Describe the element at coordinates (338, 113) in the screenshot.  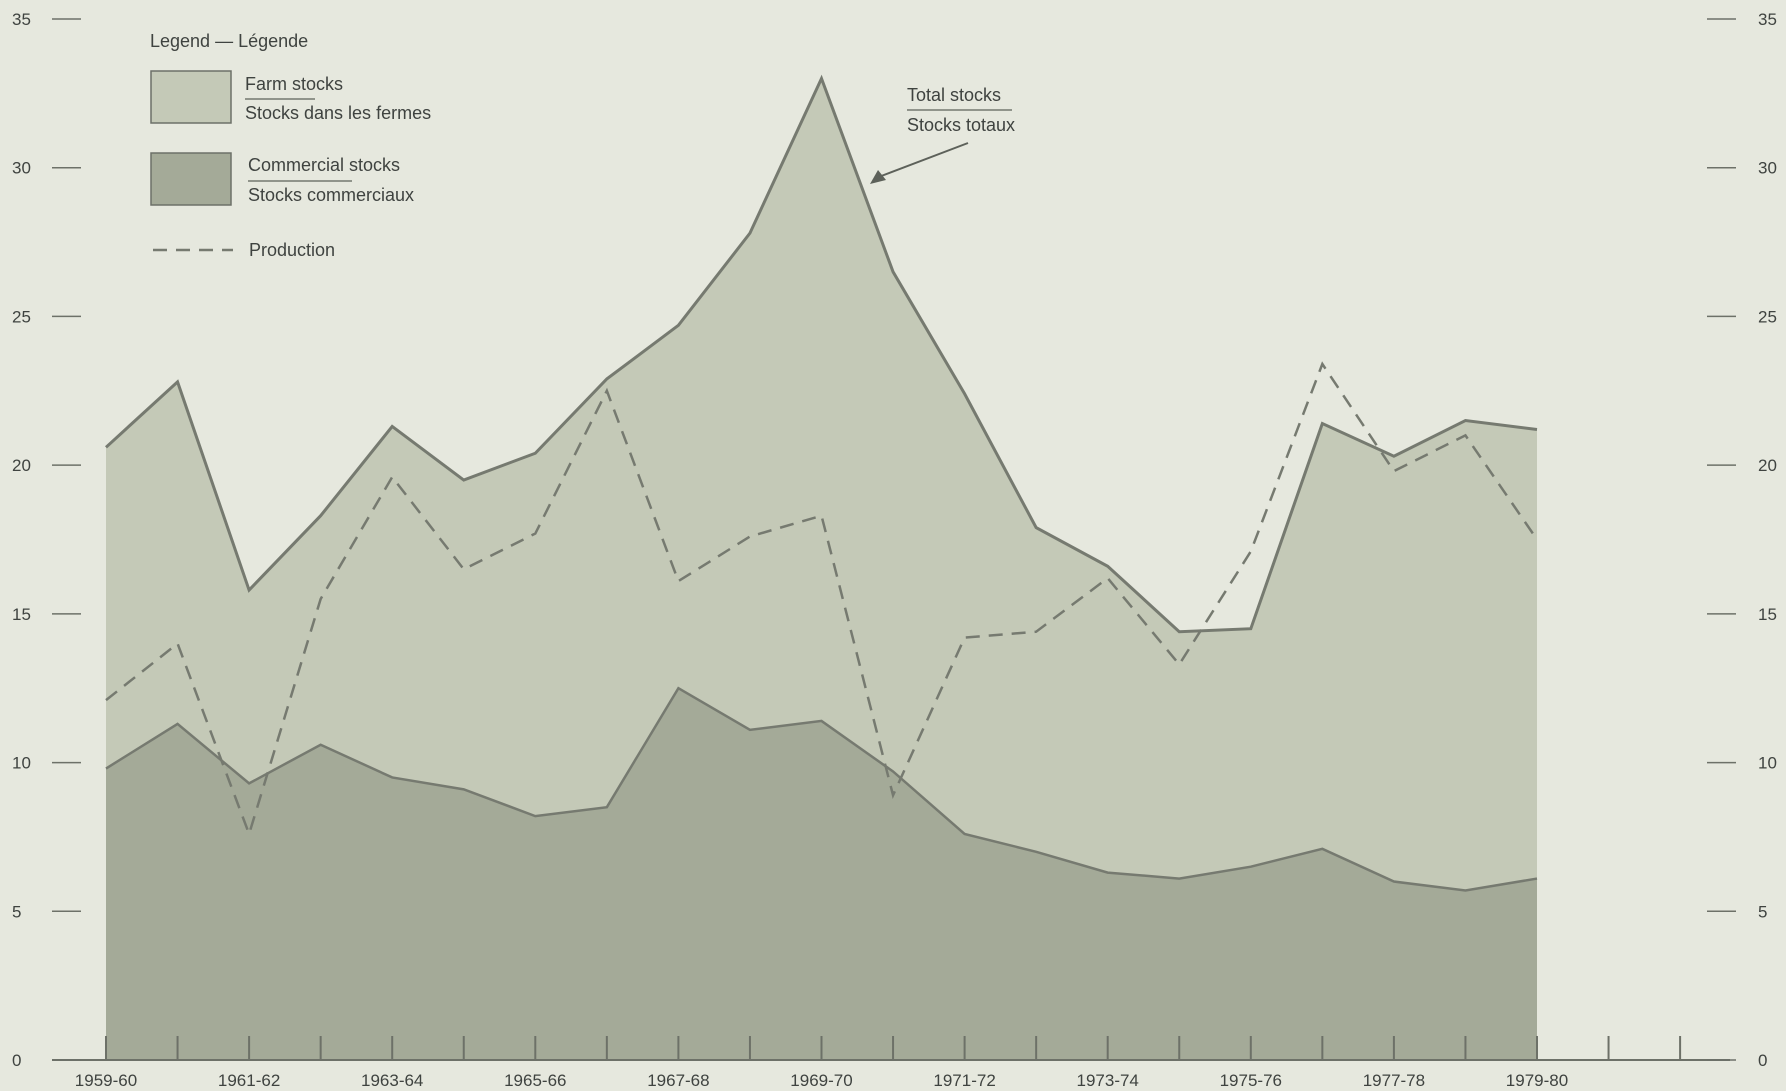
I see `legend-farm-fr: Stocks dans les fermes` at that location.